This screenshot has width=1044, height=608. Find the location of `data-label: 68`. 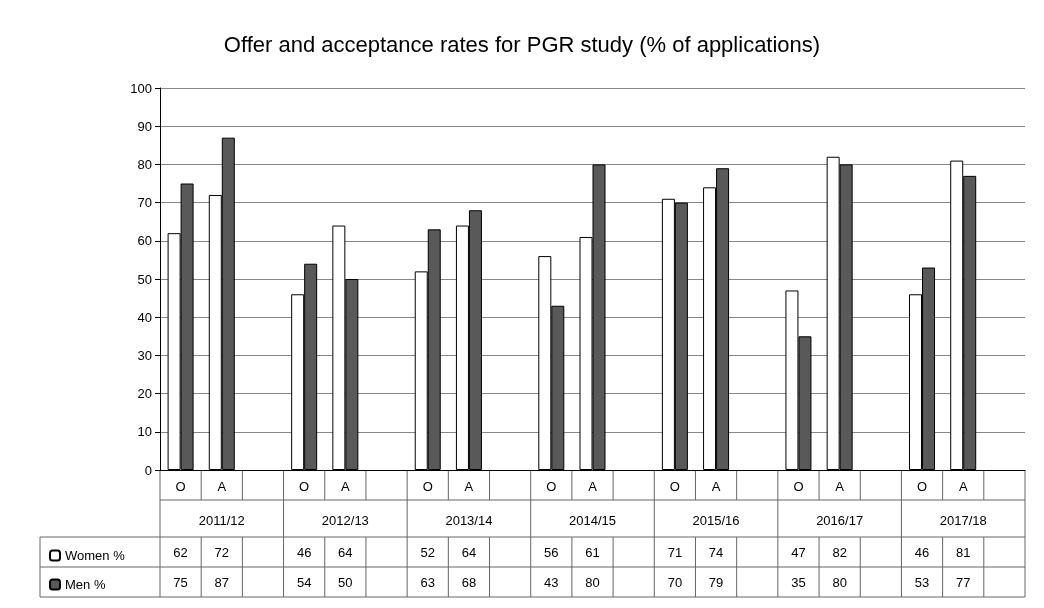

data-label: 68 is located at coordinates (469, 582).